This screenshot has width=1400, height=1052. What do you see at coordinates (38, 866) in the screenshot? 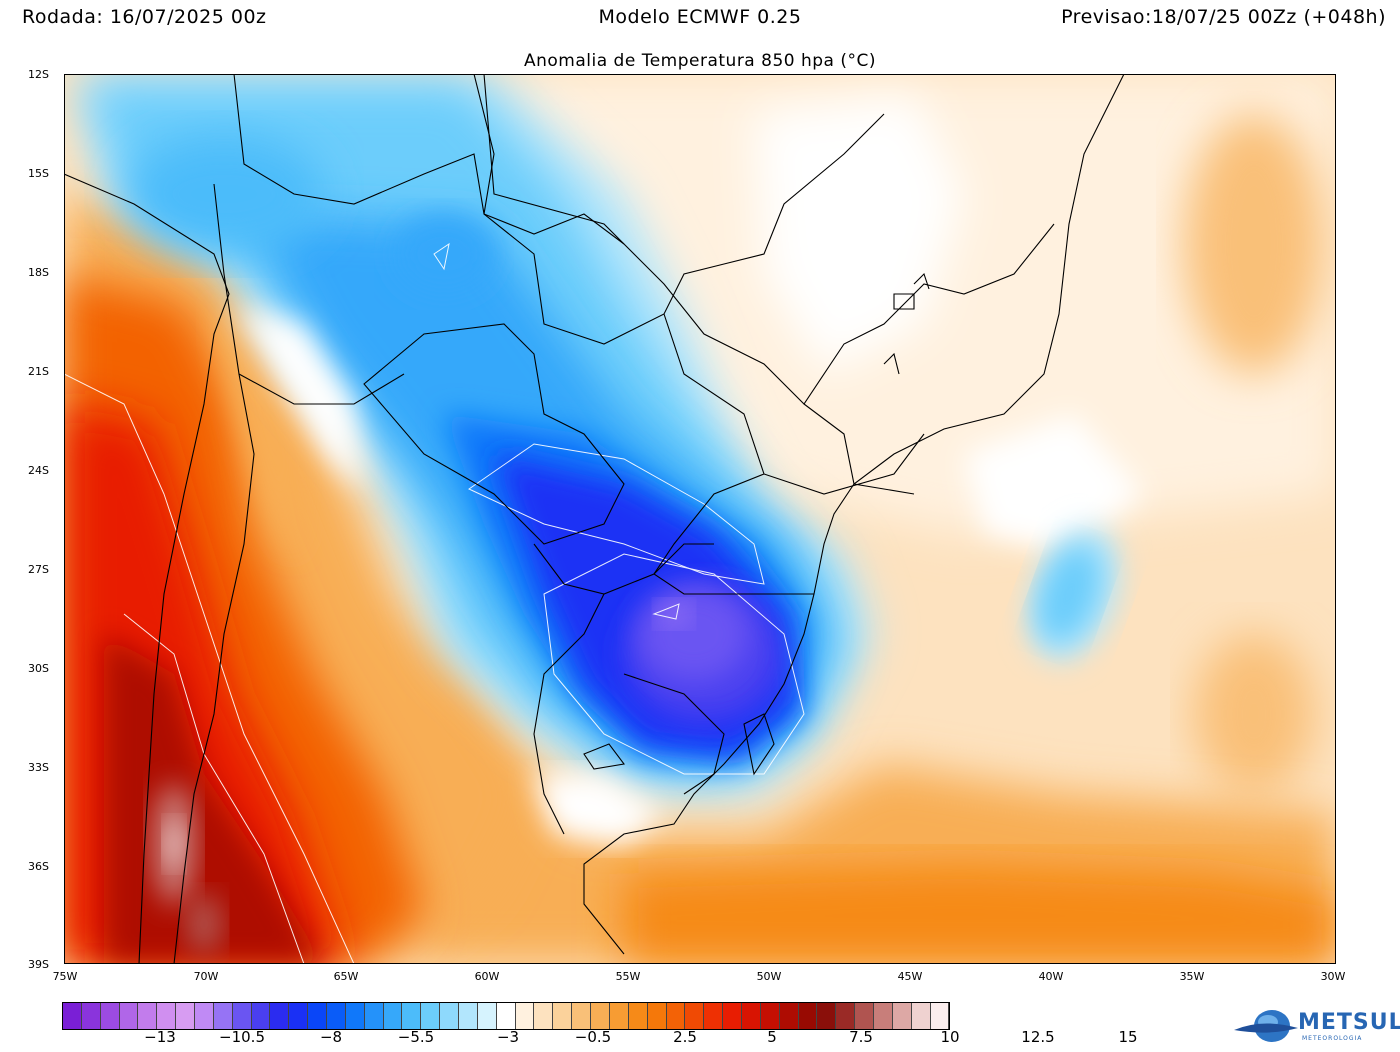
I see `lat-label: 36S` at bounding box center [38, 866].